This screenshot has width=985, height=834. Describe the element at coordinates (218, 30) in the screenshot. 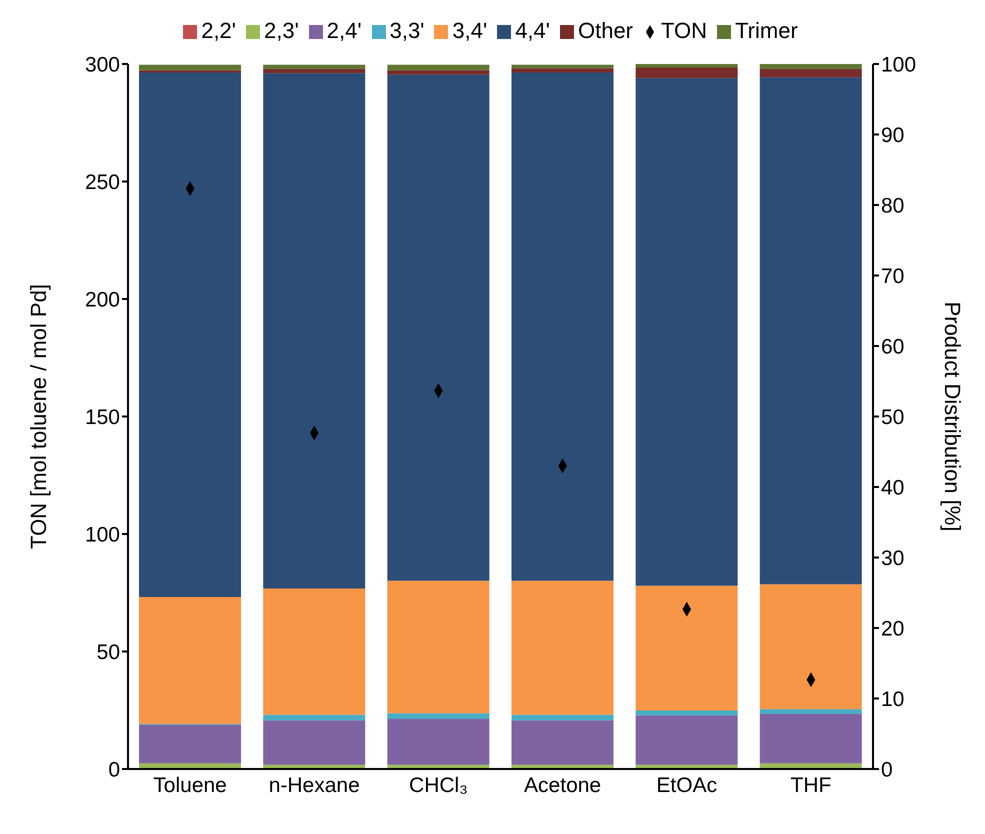

I see `legend-label: 2,2'` at that location.